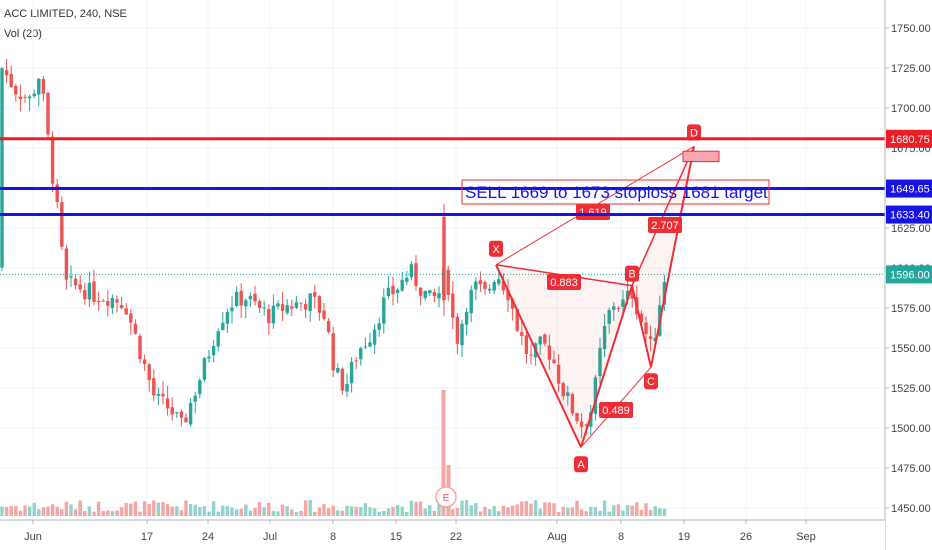 This screenshot has width=932, height=550. I want to click on price-tick-label: 1500.00, so click(911, 429).